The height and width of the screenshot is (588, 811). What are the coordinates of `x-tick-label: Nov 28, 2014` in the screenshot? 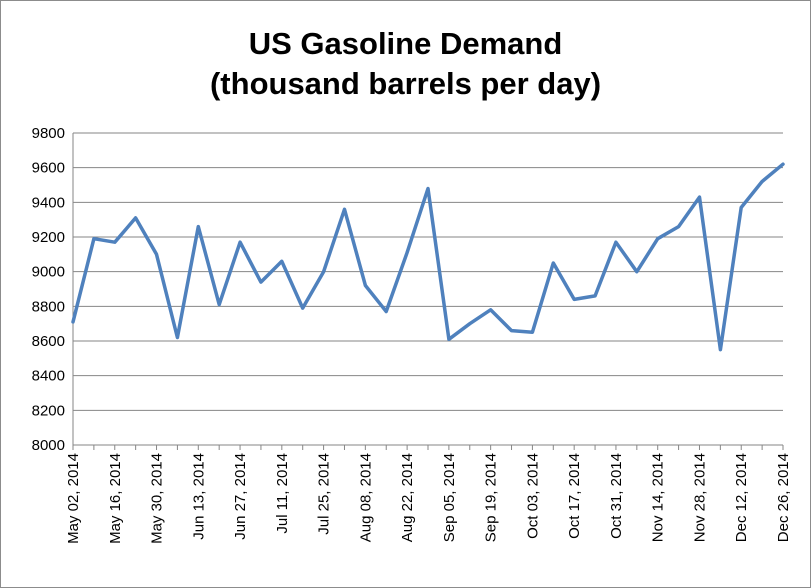 It's located at (699, 497).